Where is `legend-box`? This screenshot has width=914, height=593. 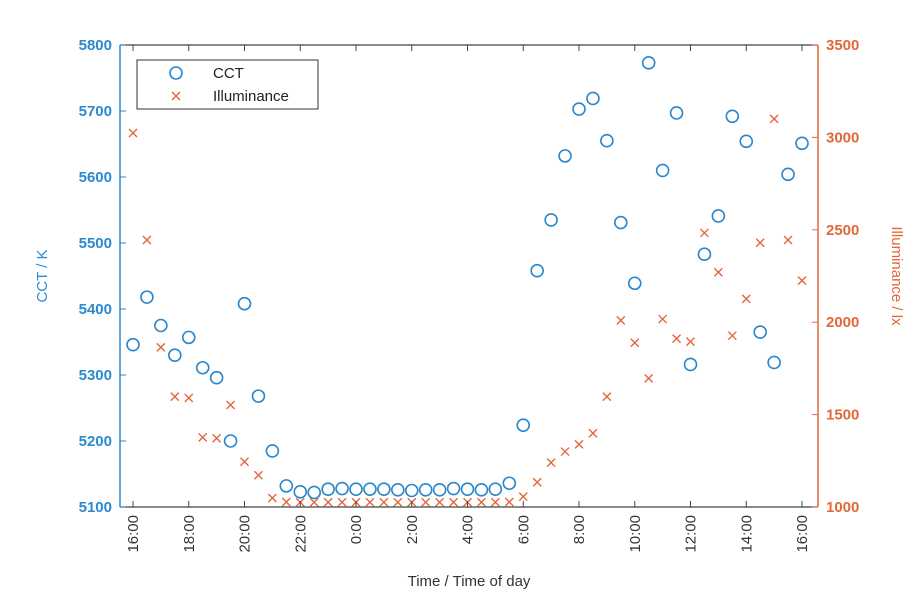 legend-box is located at coordinates (227, 84).